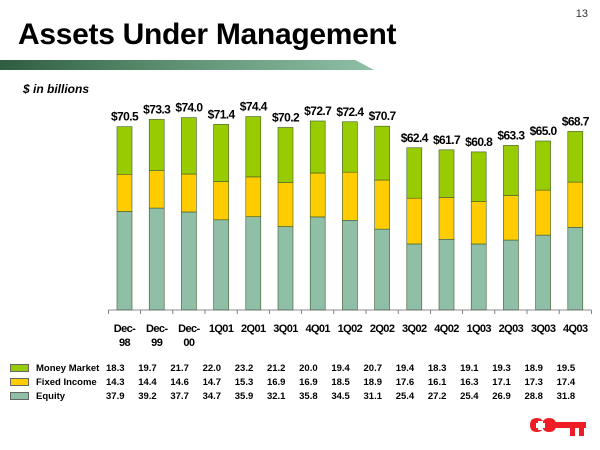 The height and width of the screenshot is (450, 600). What do you see at coordinates (308, 382) in the screenshot?
I see `table-cell: 16.9` at bounding box center [308, 382].